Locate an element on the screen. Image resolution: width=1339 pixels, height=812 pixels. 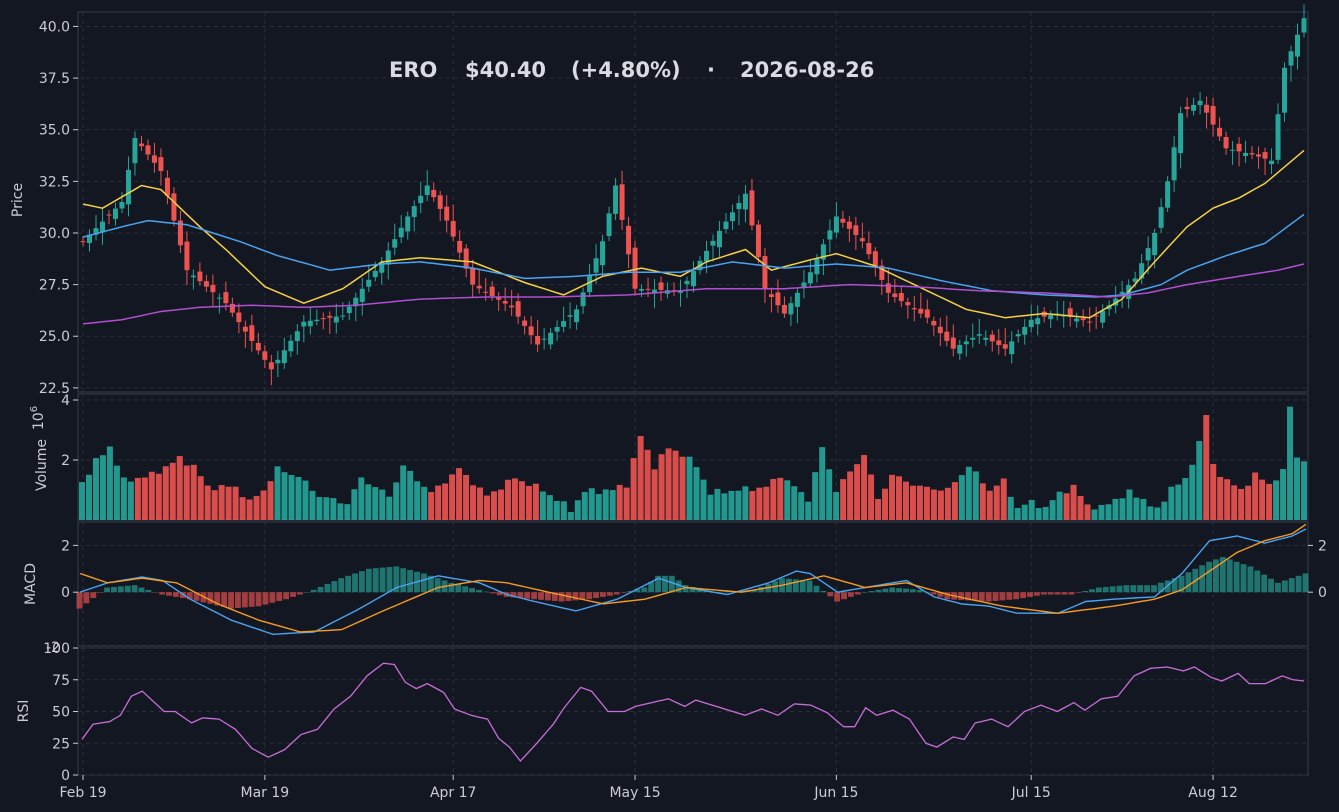
rsi-line is located at coordinates (693, 712).